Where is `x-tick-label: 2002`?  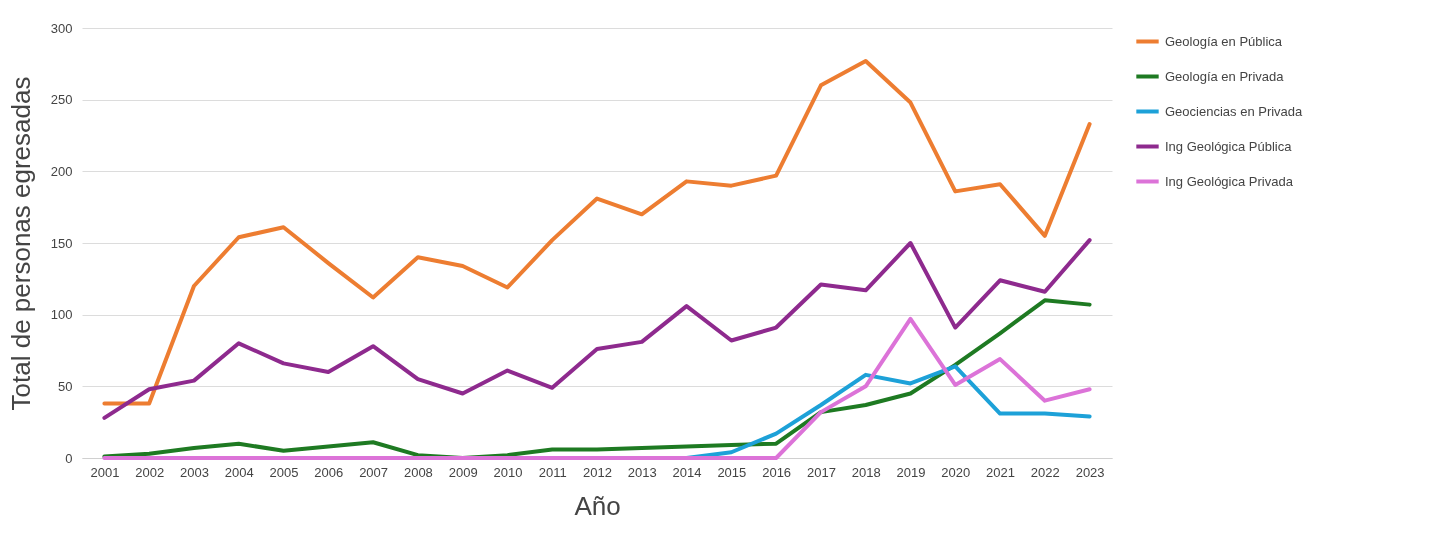 x-tick-label: 2002 is located at coordinates (150, 472).